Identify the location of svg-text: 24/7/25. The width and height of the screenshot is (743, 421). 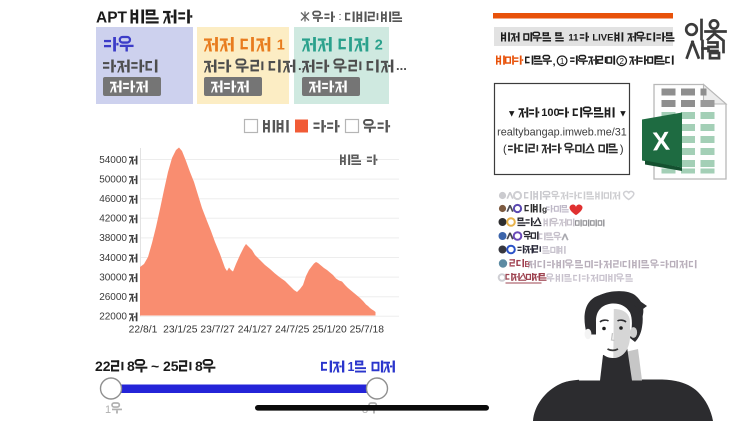
(292, 330).